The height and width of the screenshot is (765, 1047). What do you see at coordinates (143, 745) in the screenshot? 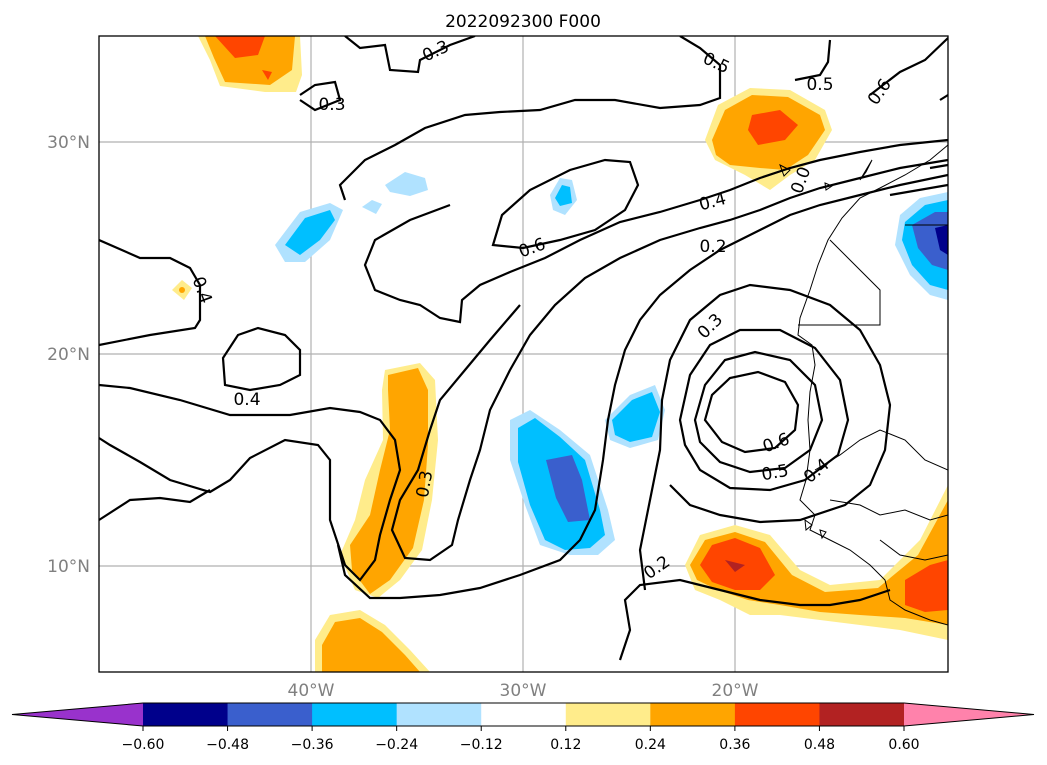
I see `colorbar-tick-label: −0.60` at bounding box center [143, 745].